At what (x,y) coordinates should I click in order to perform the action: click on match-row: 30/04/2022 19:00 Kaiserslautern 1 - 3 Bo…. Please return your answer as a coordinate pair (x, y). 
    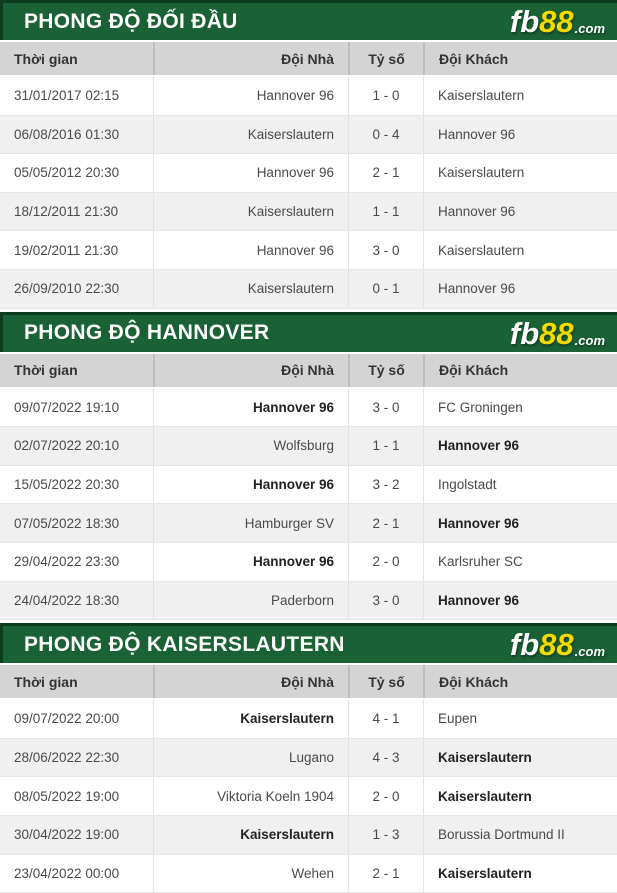
    Looking at the image, I should click on (308, 835).